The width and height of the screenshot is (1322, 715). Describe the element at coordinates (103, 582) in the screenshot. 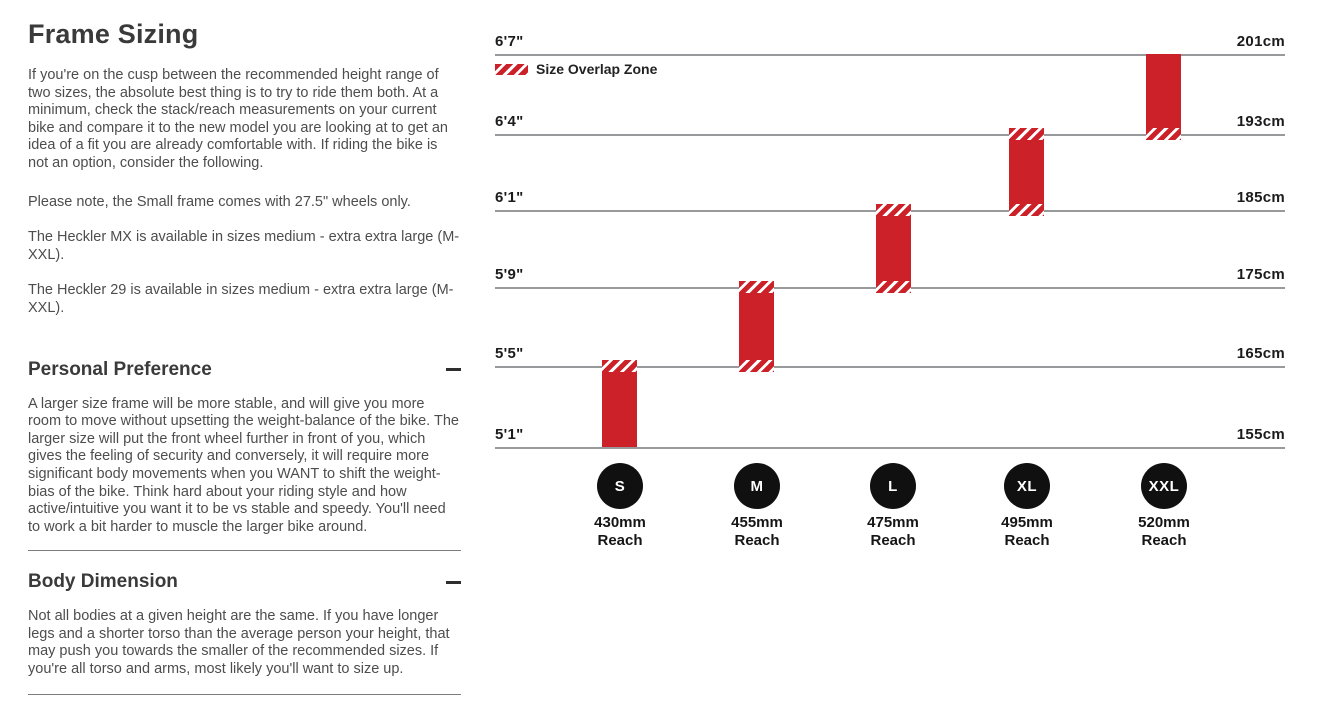

I see `section-heading: Body Dimension` at that location.